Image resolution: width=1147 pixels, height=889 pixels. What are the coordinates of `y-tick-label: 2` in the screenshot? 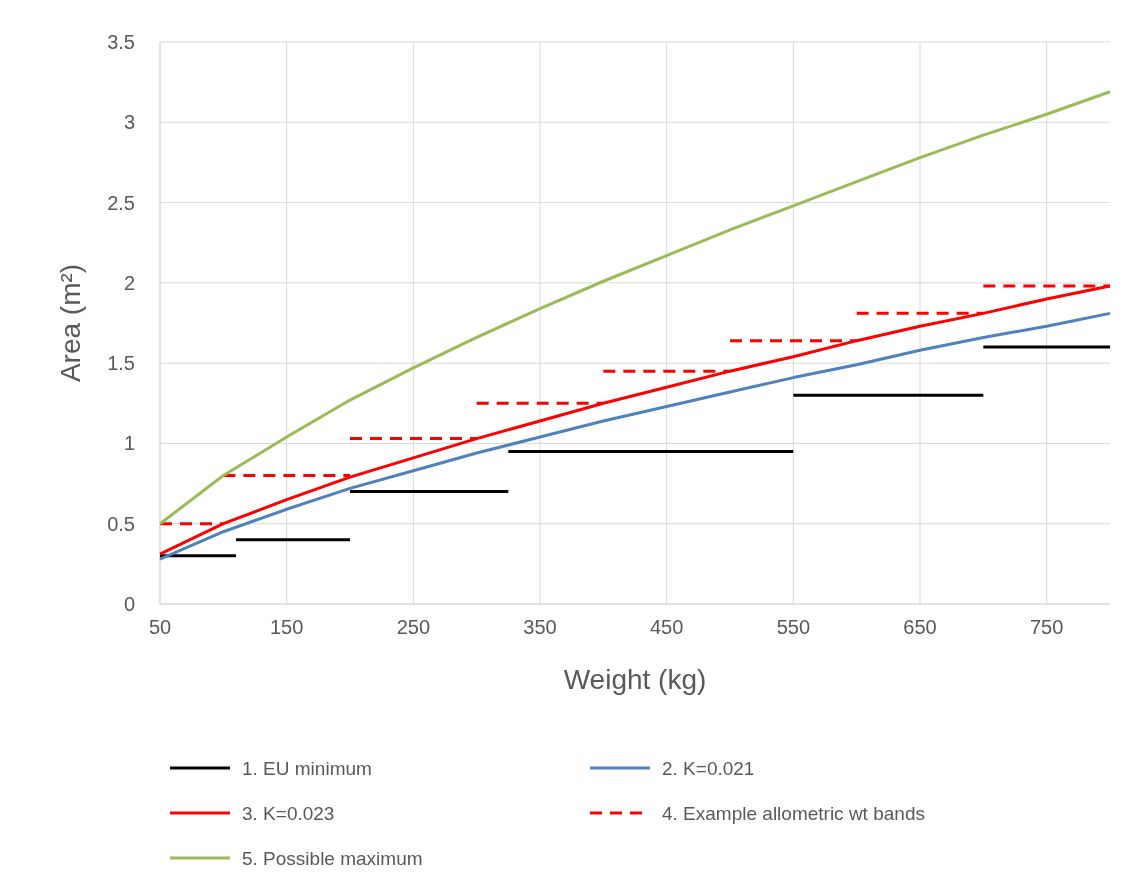 It's located at (129, 282).